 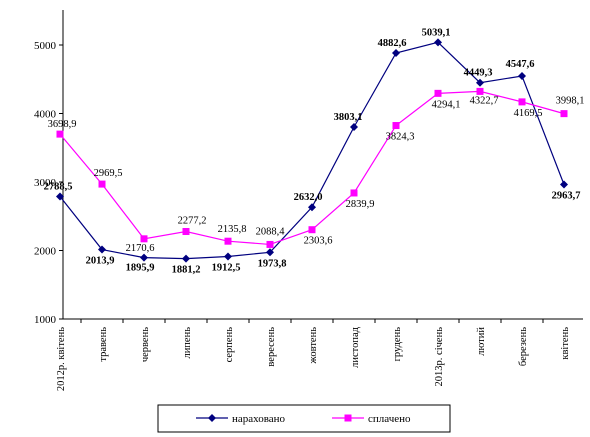 I want to click on x-tick-label: липень, so click(x=187, y=343).